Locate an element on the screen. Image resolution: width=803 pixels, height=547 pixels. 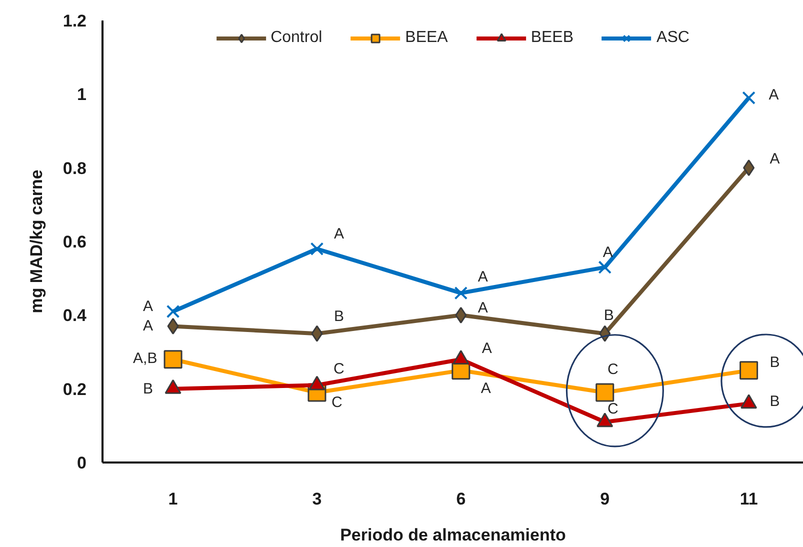
x-tick-label: 1 is located at coordinates (173, 499).